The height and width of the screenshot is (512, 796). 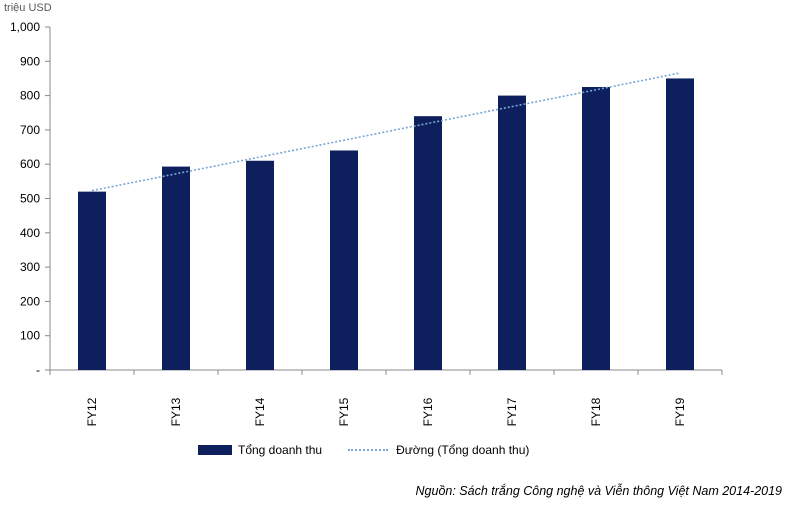 I want to click on bar-fy18, so click(x=596, y=229).